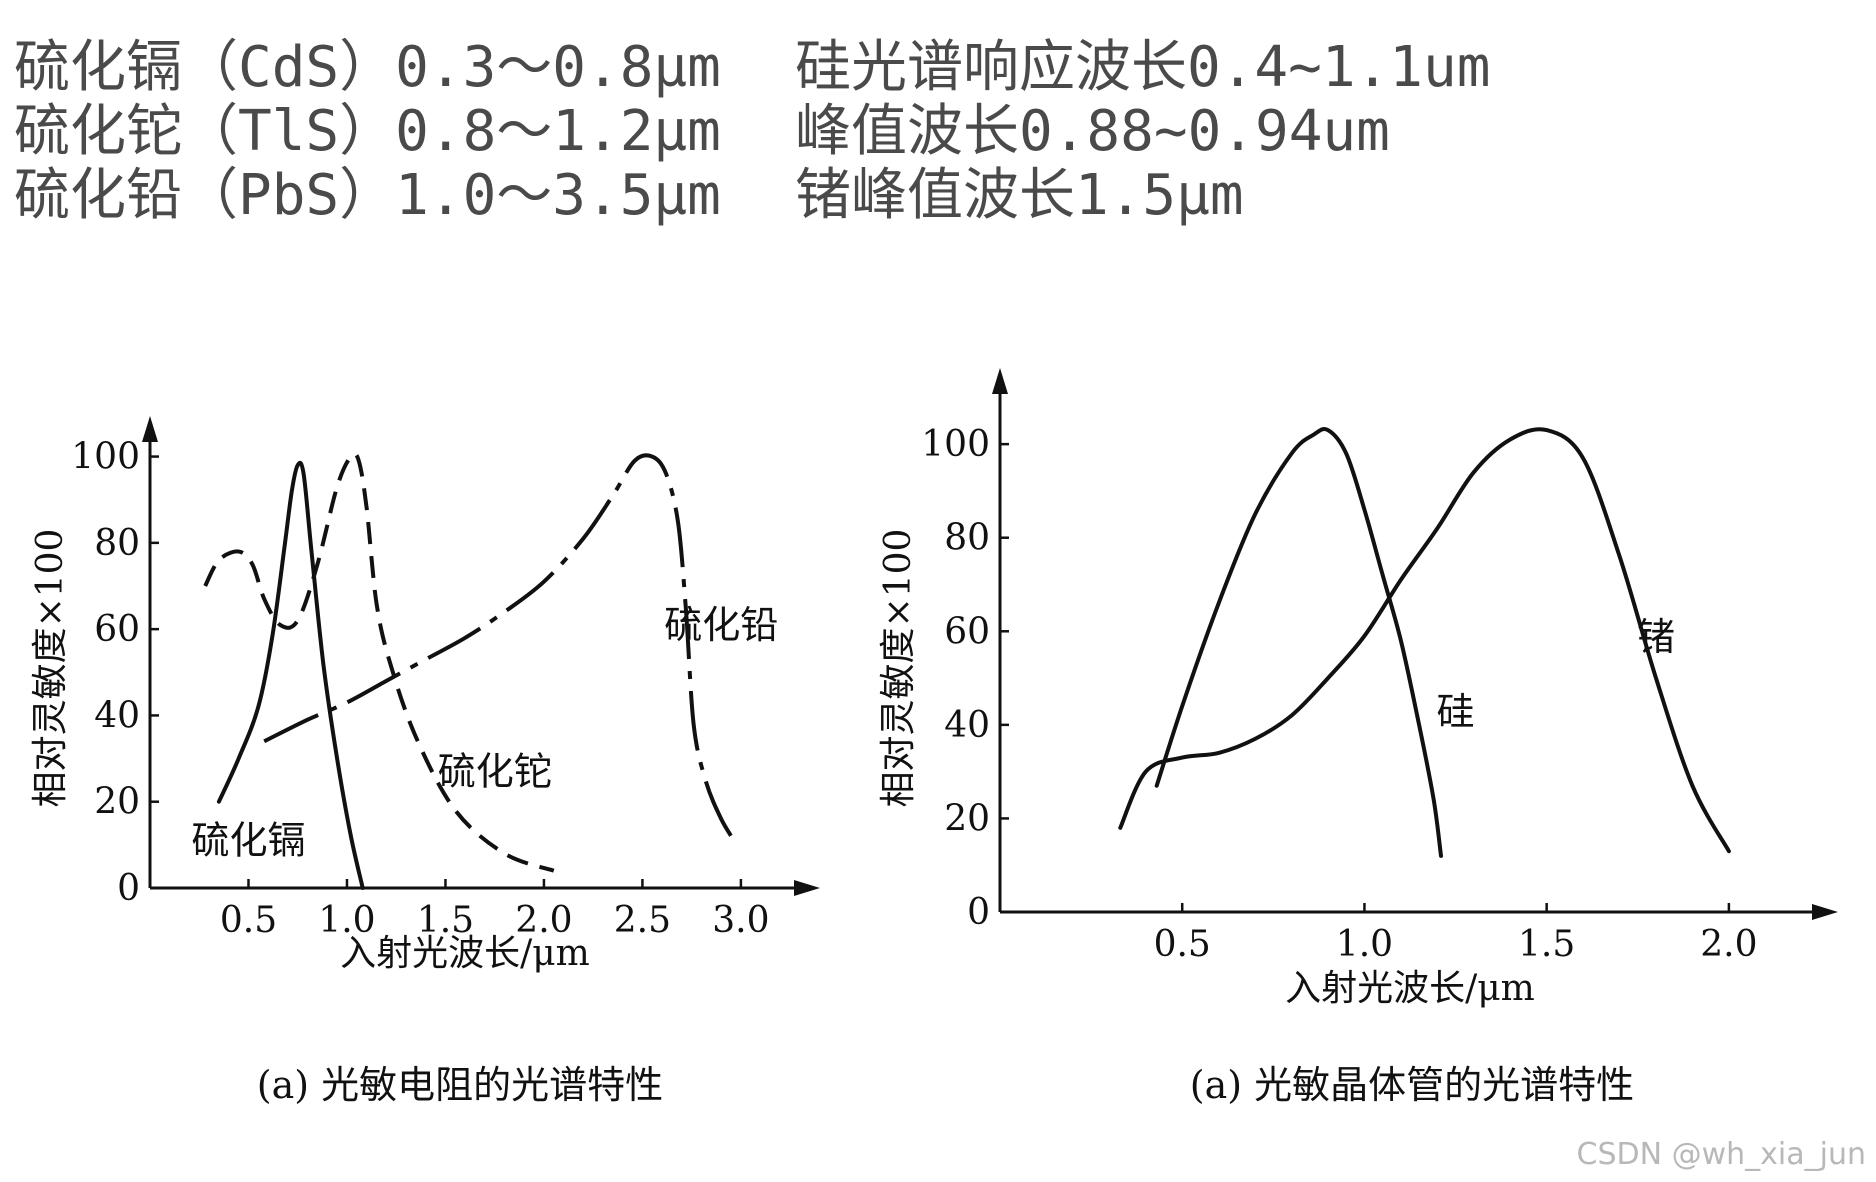 Image resolution: width=1876 pixels, height=1182 pixels. Describe the element at coordinates (367, 195) in the screenshot. I see `note-pbs-range: 硫化铅（PbS）1.0～3.5μm` at that location.